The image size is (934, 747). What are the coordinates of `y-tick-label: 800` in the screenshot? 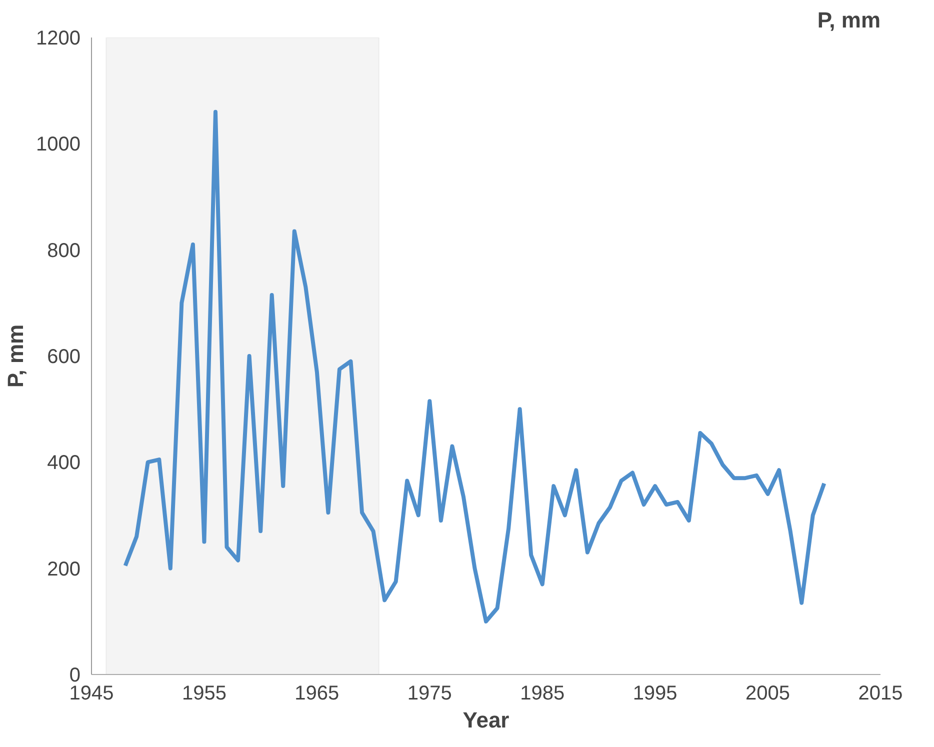 It's located at (64, 251).